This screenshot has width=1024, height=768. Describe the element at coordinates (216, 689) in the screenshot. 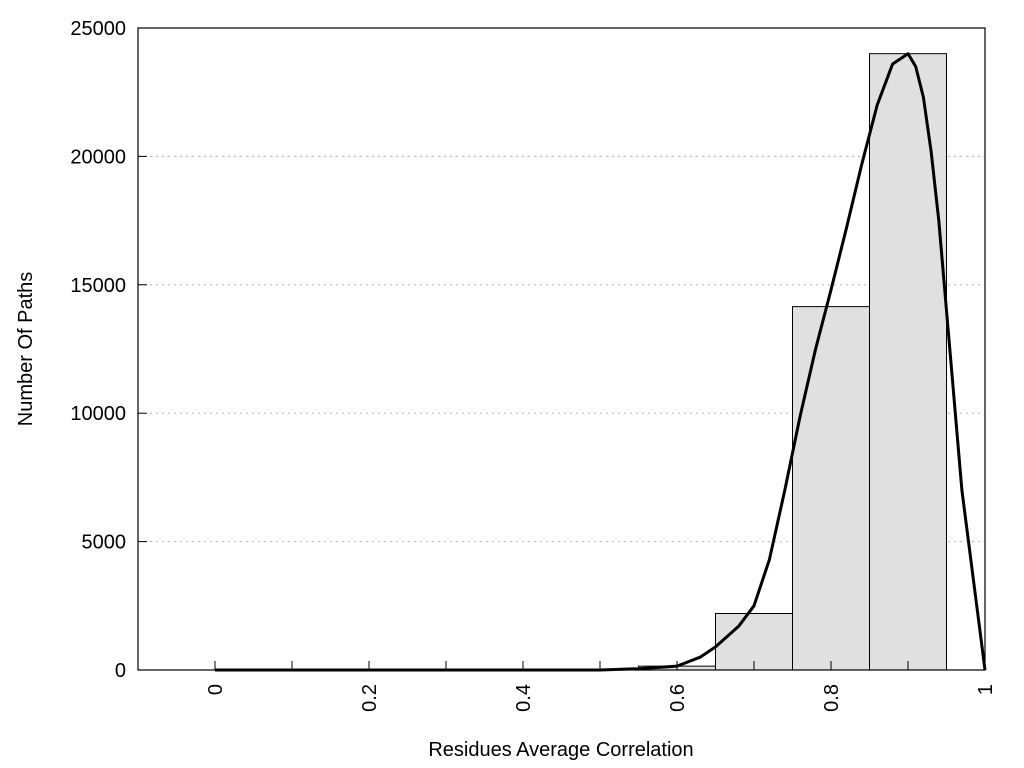

I see `x-tick-label: 0` at that location.